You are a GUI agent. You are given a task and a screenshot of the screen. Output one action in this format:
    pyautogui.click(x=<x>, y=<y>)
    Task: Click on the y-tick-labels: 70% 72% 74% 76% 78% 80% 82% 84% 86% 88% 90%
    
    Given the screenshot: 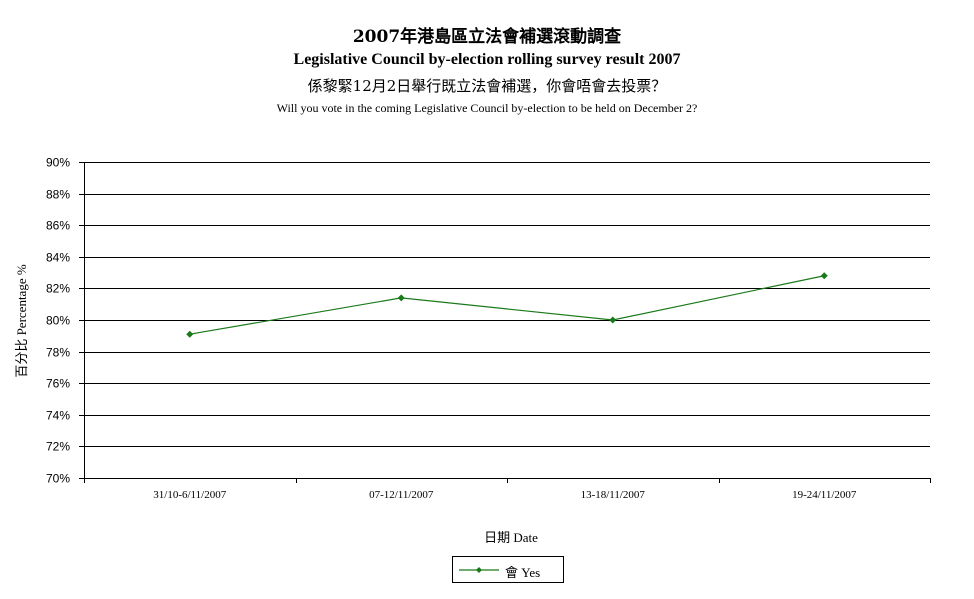 What is the action you would take?
    pyautogui.click(x=58, y=321)
    